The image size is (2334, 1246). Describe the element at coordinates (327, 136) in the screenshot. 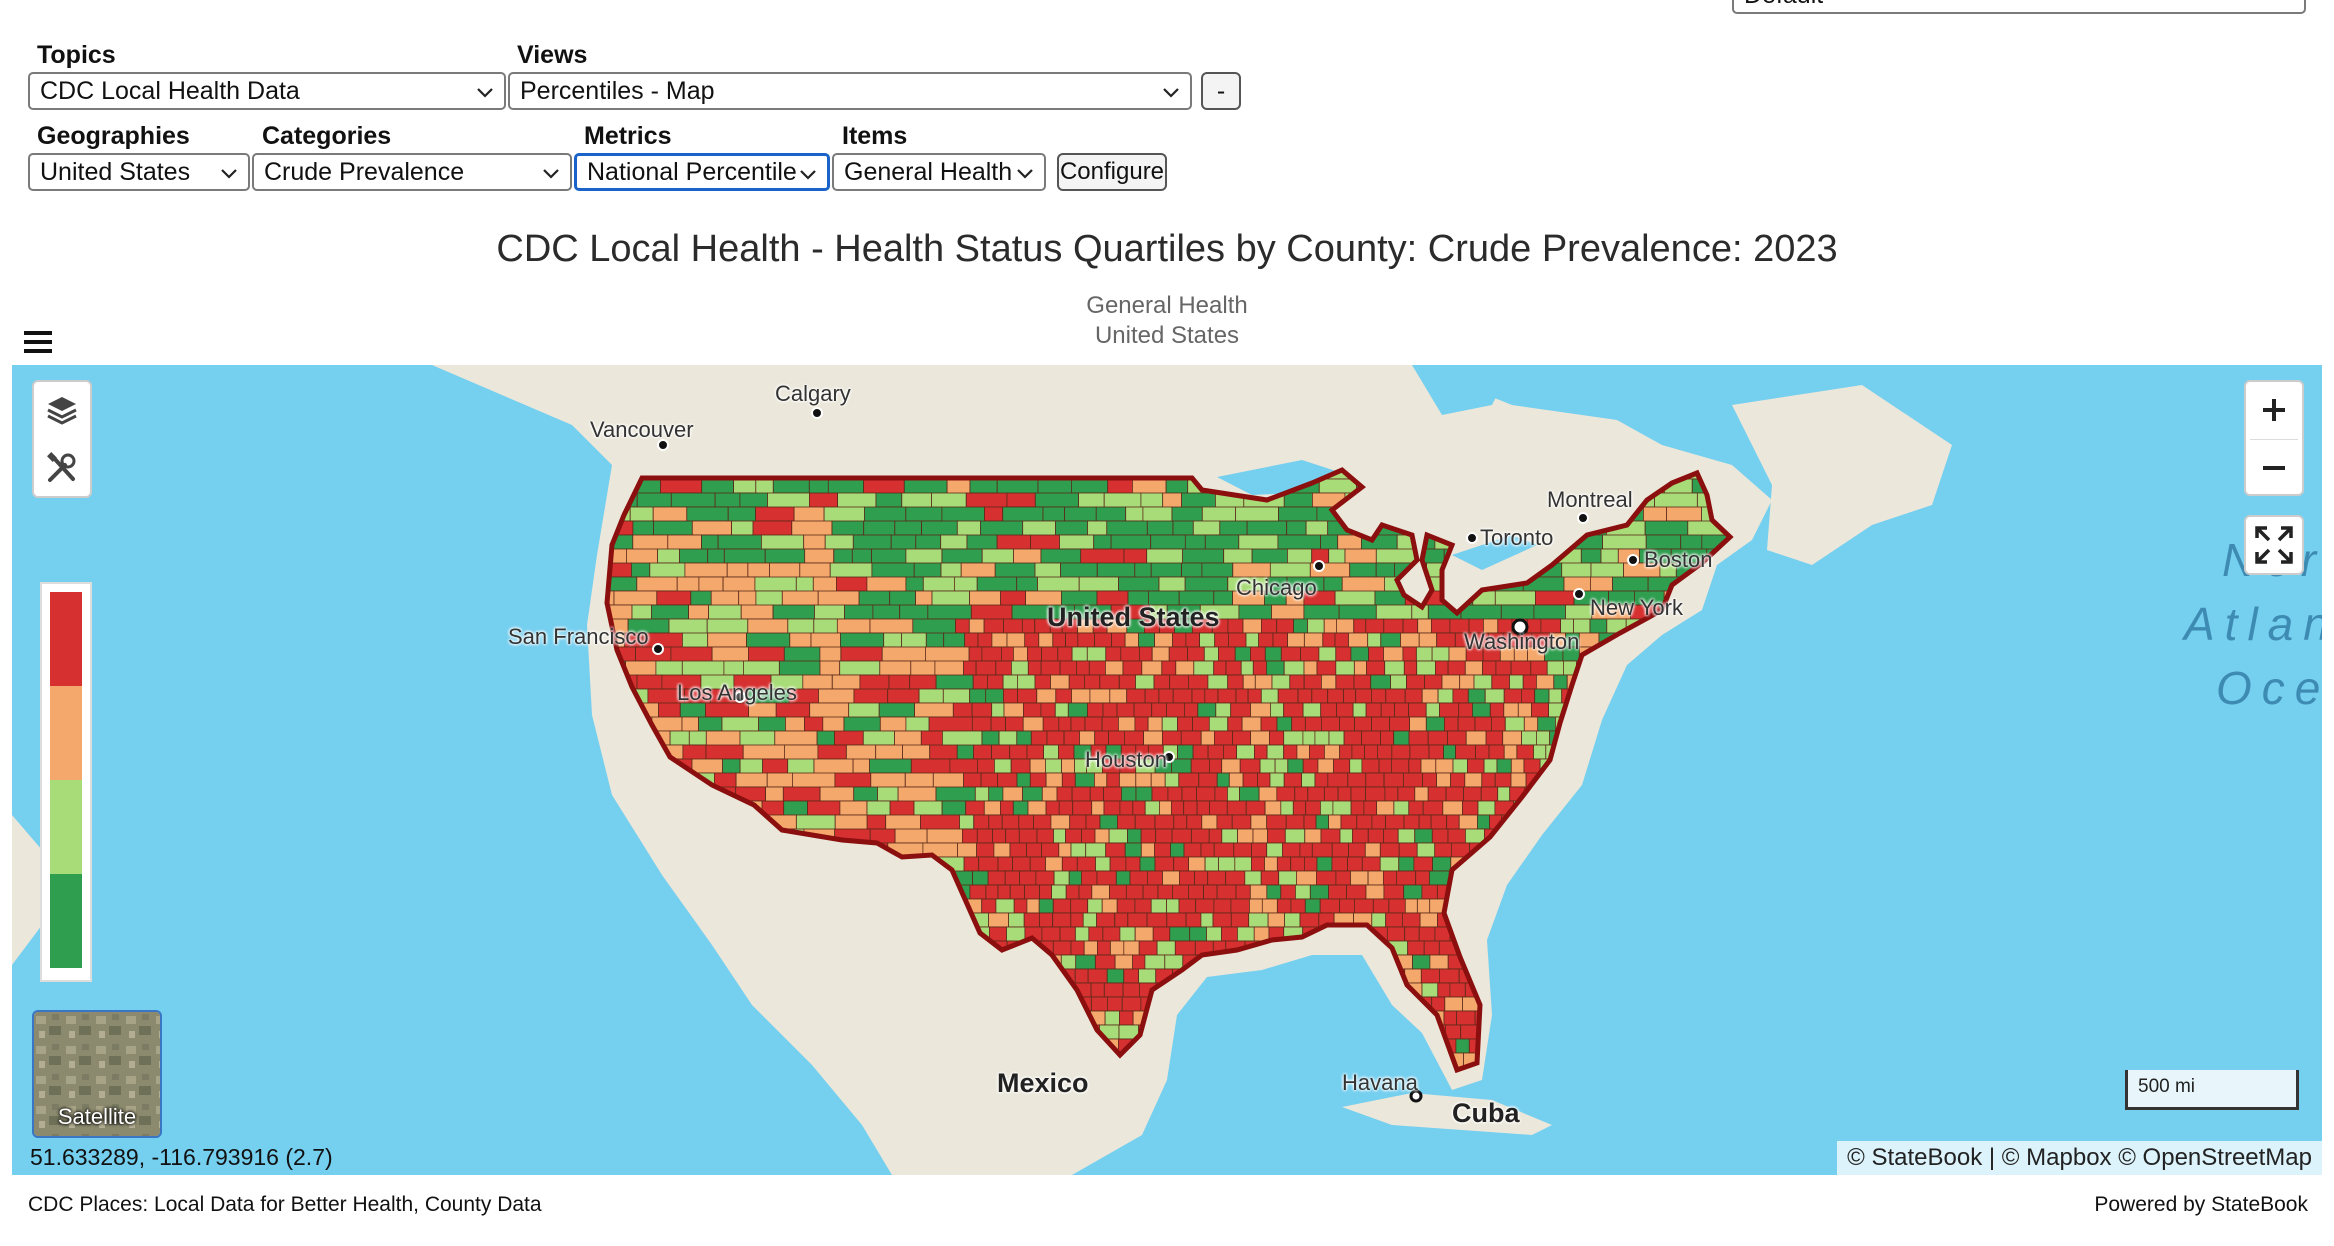

I see `categories-label: Categories` at that location.